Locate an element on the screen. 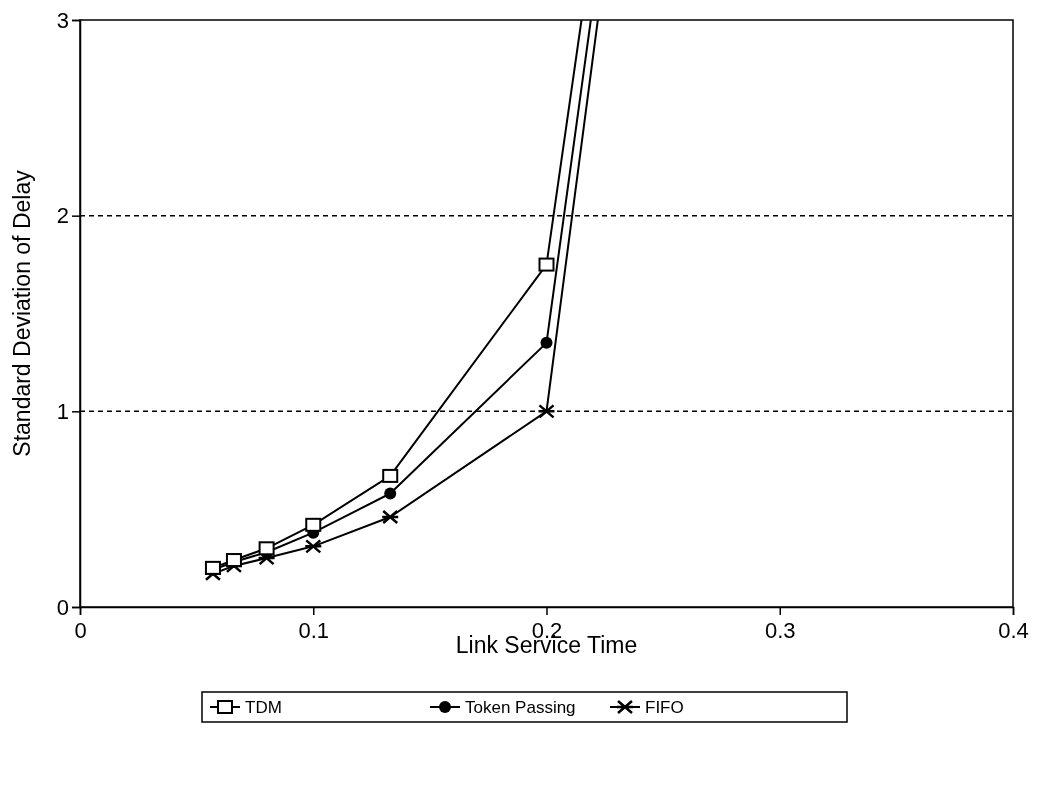 The width and height of the screenshot is (1041, 794). x-tick-label: 0.4 is located at coordinates (1013, 630).